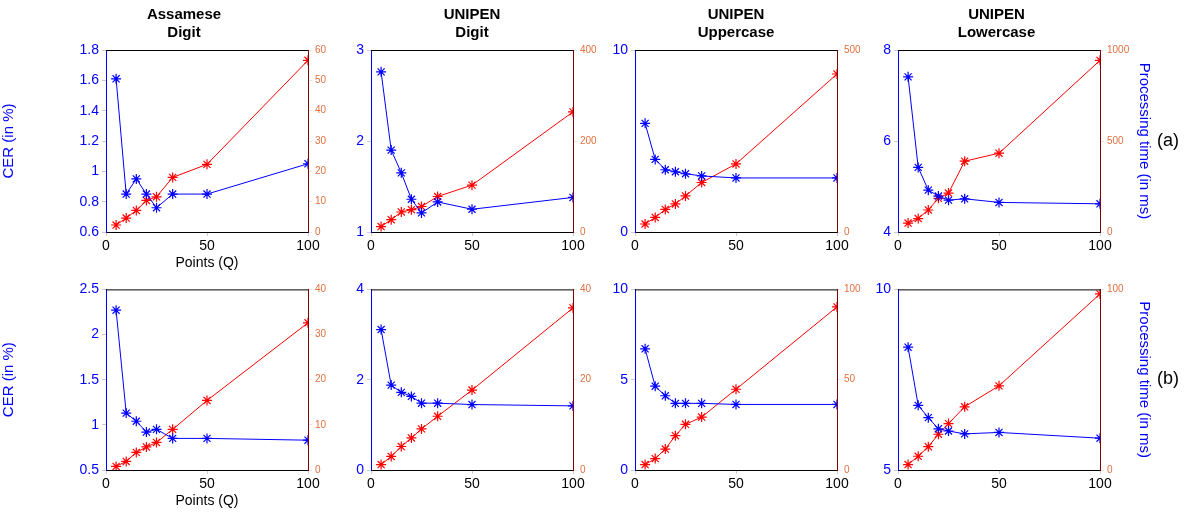 This screenshot has height=520, width=1193. I want to click on y-tick-label: 1.5, so click(89, 378).